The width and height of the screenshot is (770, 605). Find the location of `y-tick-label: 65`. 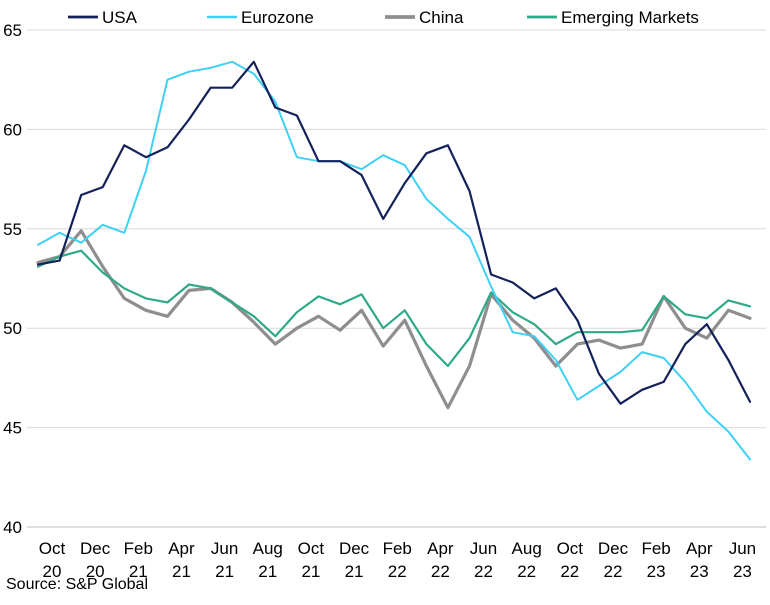

y-tick-label: 65 is located at coordinates (12, 30).